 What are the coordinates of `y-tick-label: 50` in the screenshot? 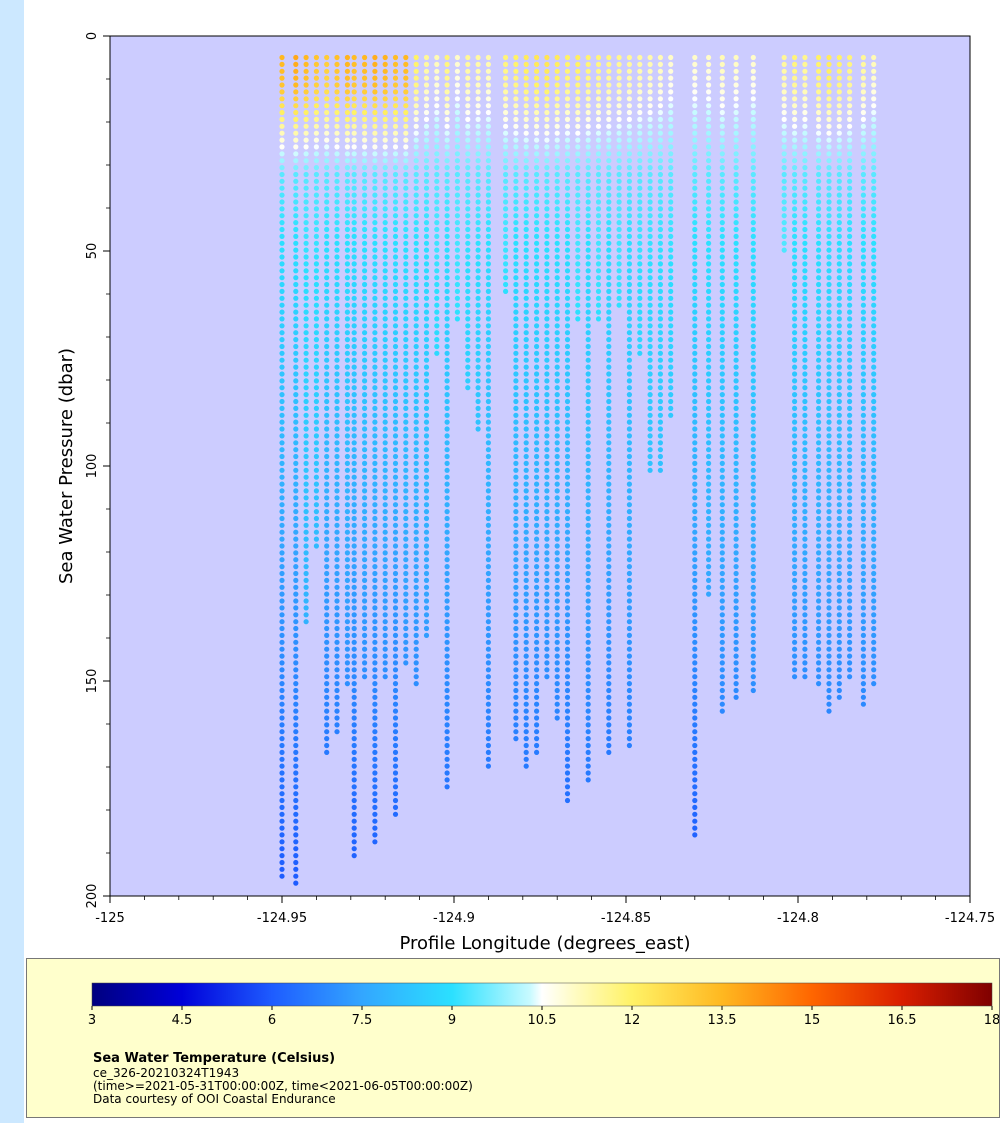 It's located at (92, 251).